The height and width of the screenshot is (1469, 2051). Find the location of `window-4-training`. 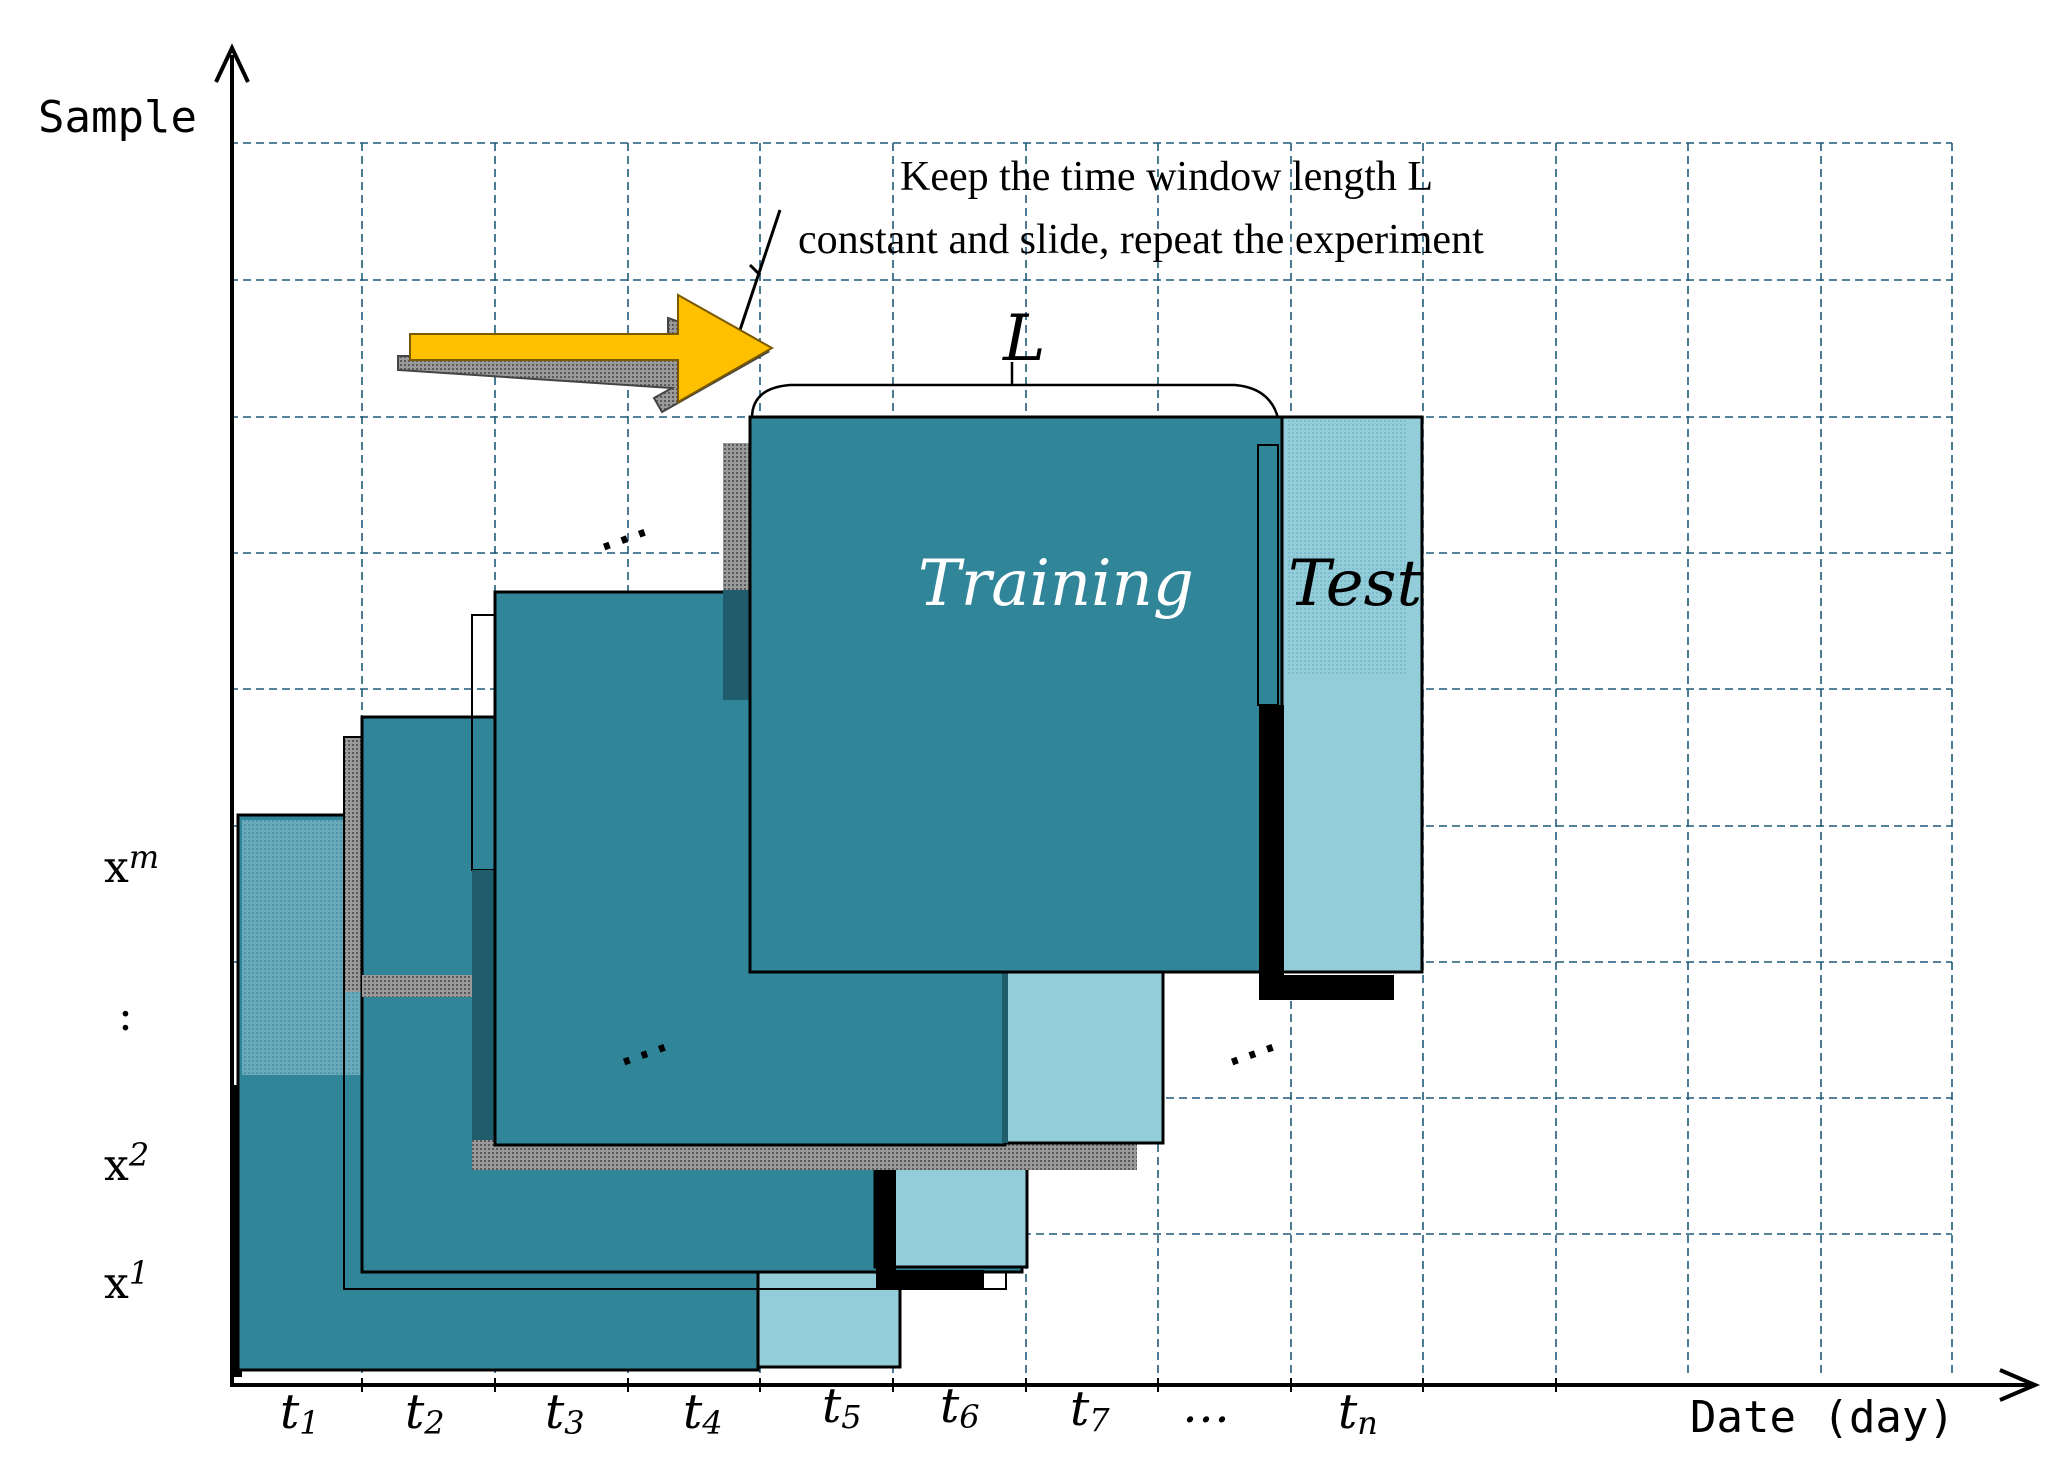

window-4-training is located at coordinates (1016, 694).